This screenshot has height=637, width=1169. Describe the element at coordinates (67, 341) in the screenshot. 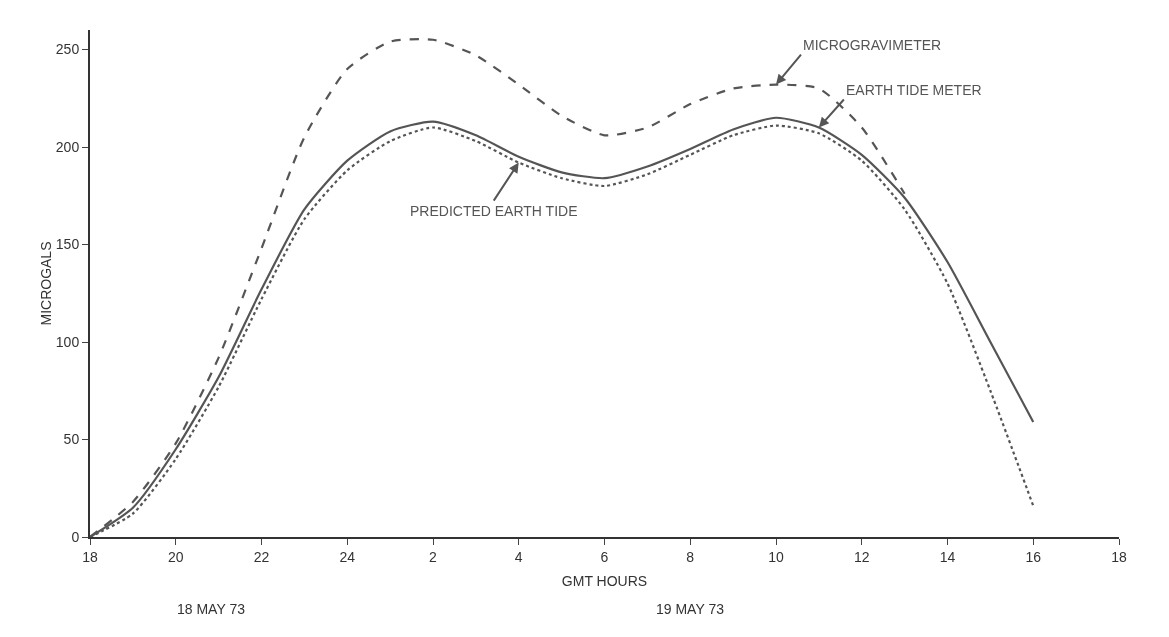

I see `y-tick-label: 100` at that location.